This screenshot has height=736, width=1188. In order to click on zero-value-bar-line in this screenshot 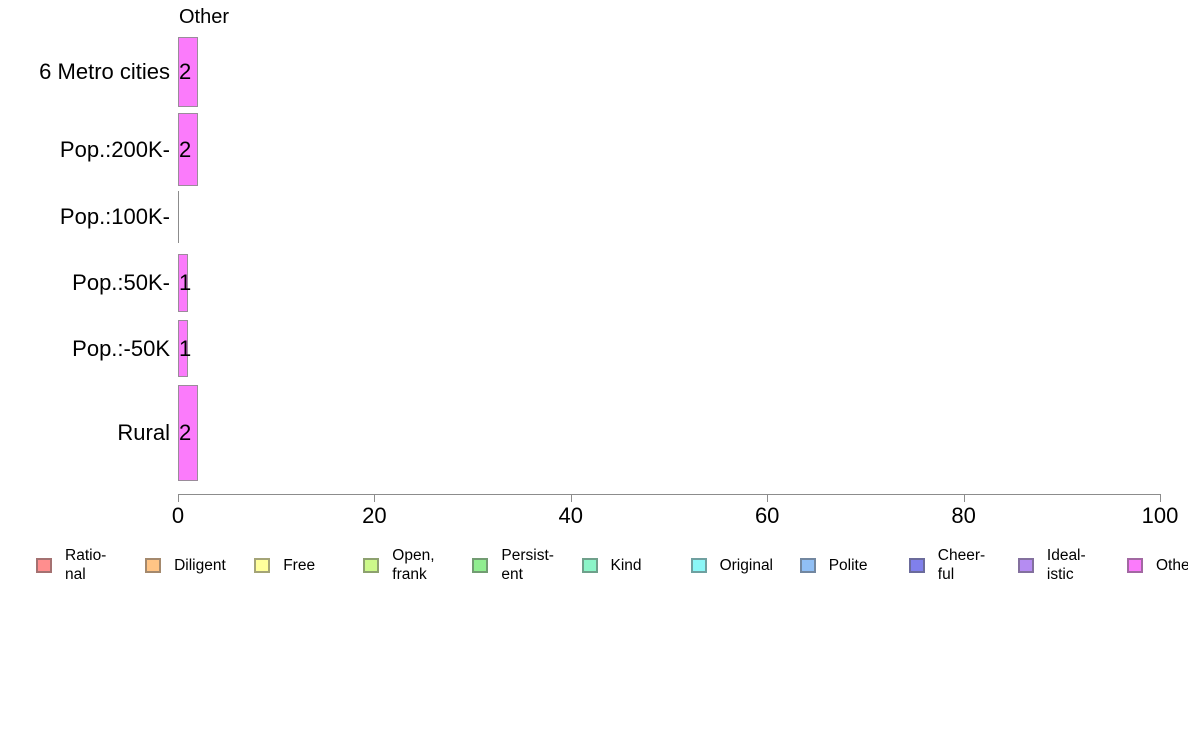, I will do `click(178, 217)`.